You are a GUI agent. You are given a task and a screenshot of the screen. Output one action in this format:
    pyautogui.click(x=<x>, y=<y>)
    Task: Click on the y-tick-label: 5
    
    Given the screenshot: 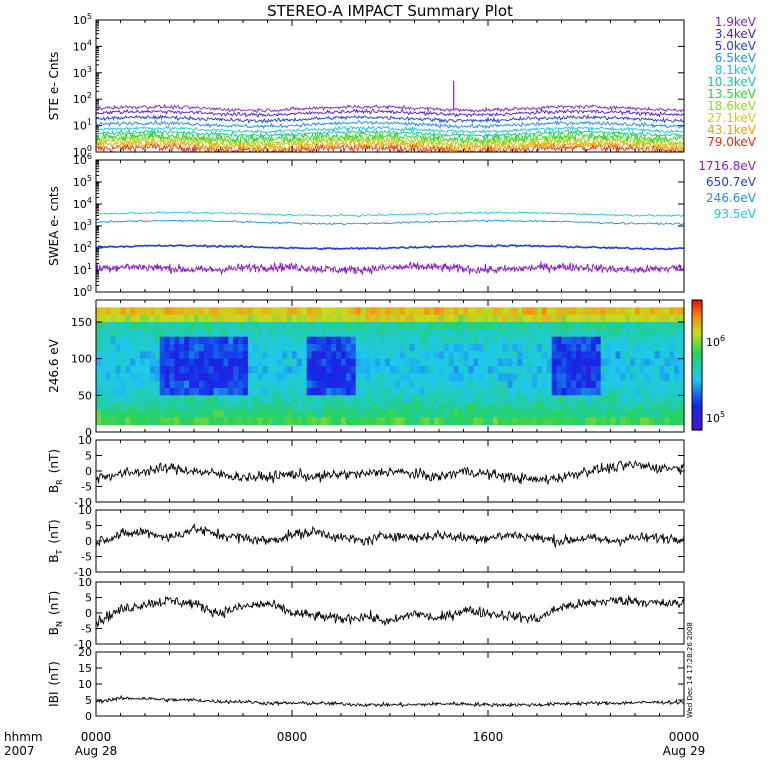 What is the action you would take?
    pyautogui.click(x=88, y=456)
    